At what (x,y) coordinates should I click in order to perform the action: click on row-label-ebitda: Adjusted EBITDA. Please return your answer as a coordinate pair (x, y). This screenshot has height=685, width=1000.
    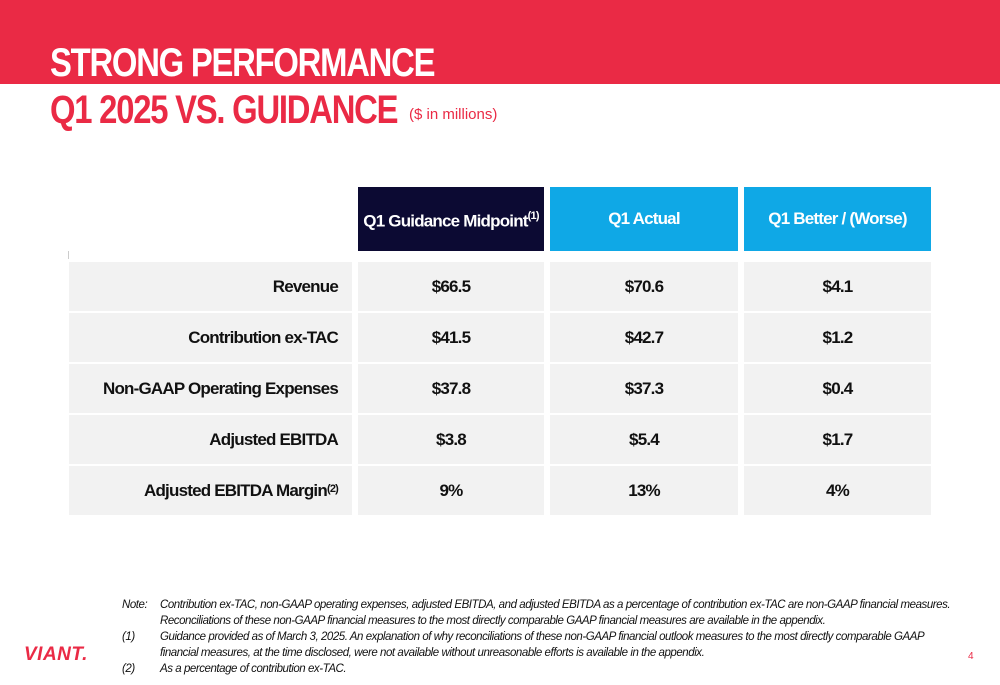
    Looking at the image, I should click on (210, 439).